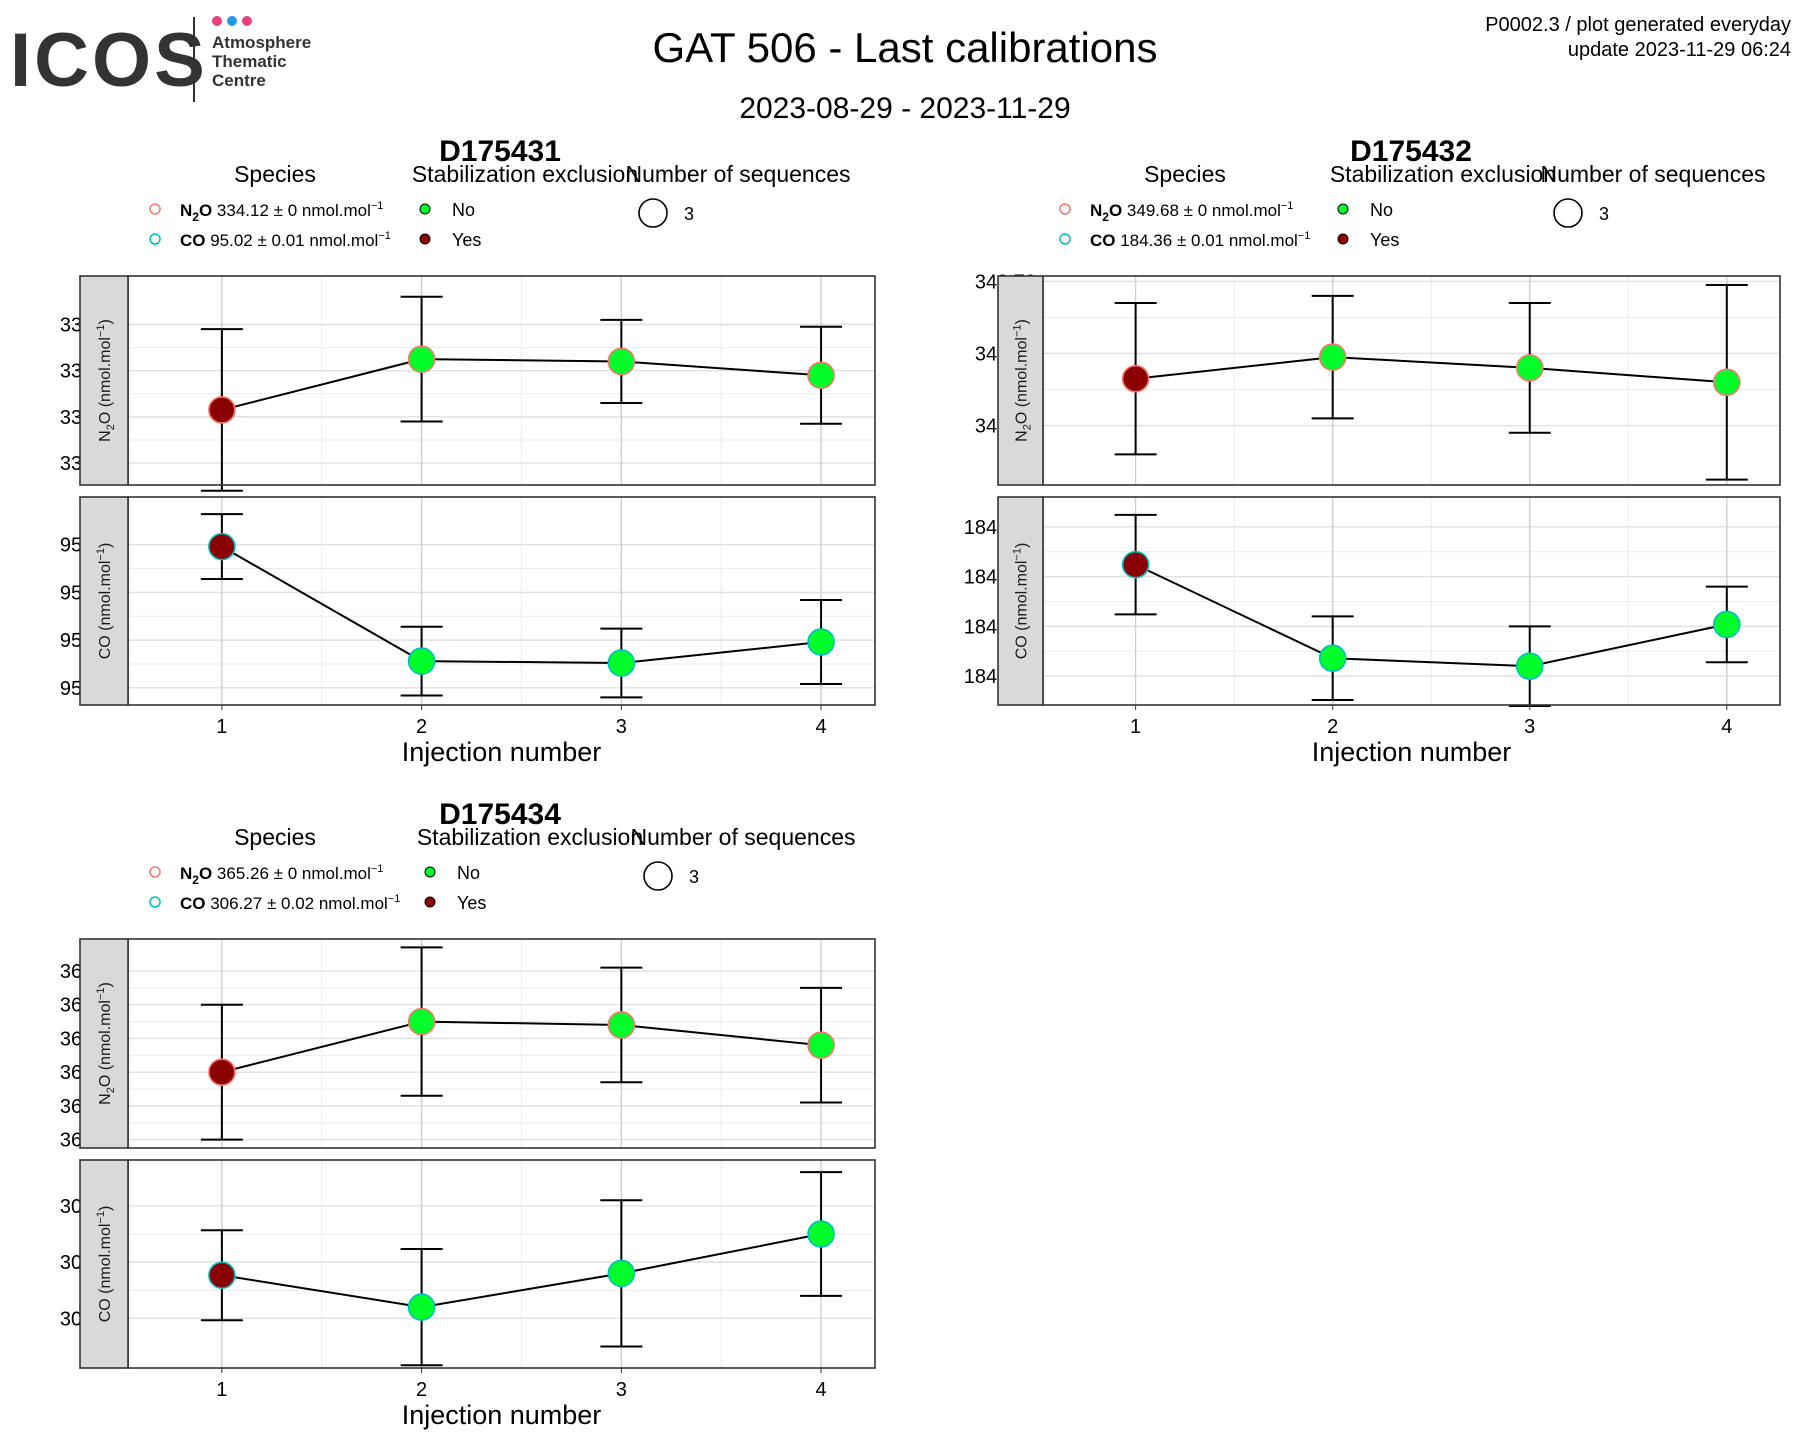 The height and width of the screenshot is (1440, 1800). What do you see at coordinates (1412, 752) in the screenshot?
I see `x-axis-label: Injection number` at bounding box center [1412, 752].